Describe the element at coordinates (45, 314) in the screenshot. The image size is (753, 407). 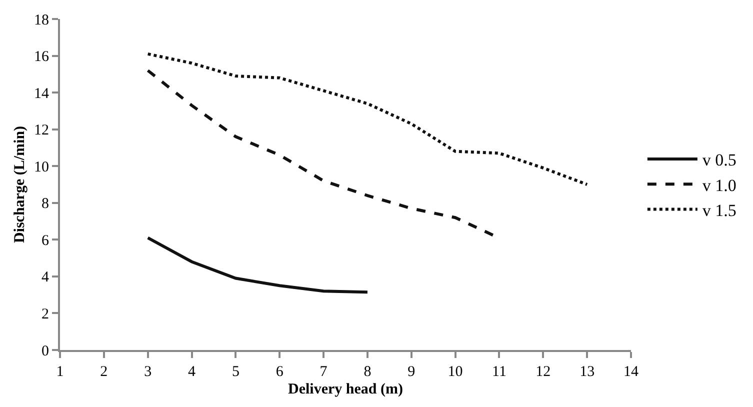
I see `y-tick-label: 2` at that location.